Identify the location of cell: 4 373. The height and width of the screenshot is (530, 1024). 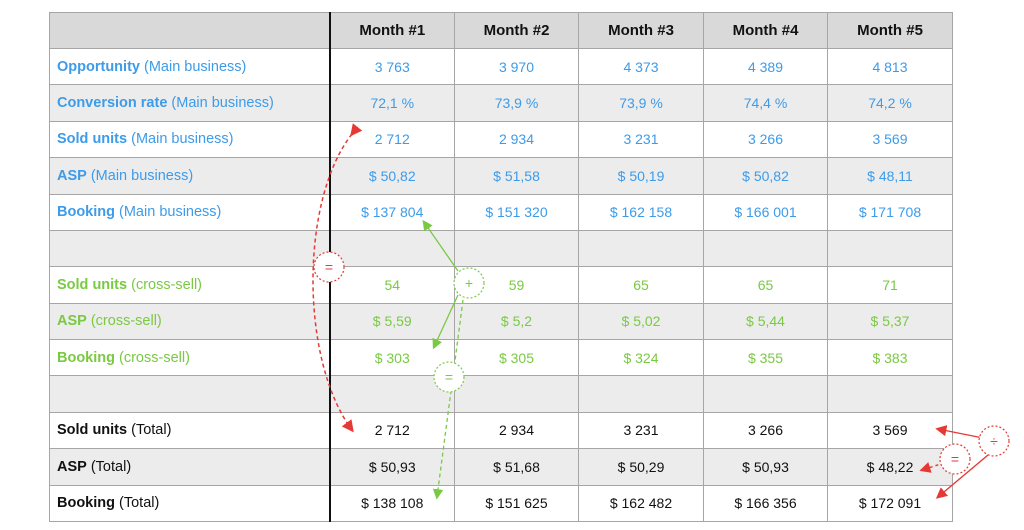
(641, 66).